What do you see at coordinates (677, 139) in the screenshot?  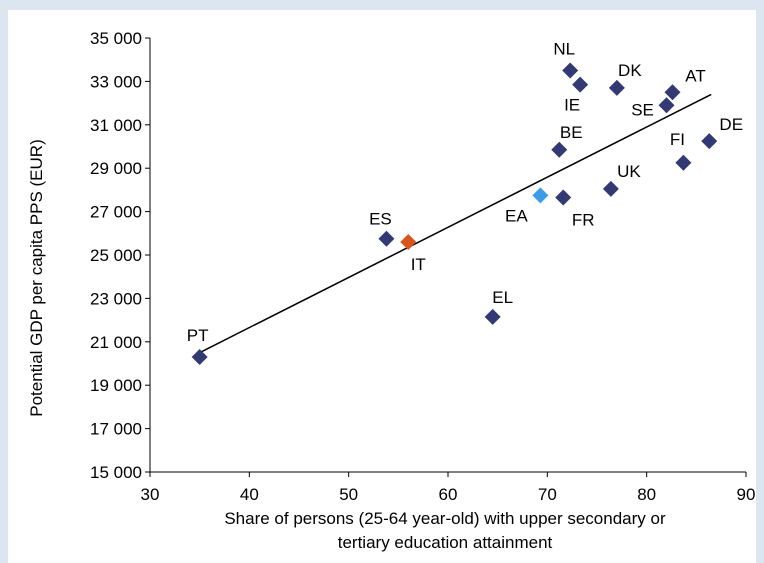 I see `data-label-fi: FI` at bounding box center [677, 139].